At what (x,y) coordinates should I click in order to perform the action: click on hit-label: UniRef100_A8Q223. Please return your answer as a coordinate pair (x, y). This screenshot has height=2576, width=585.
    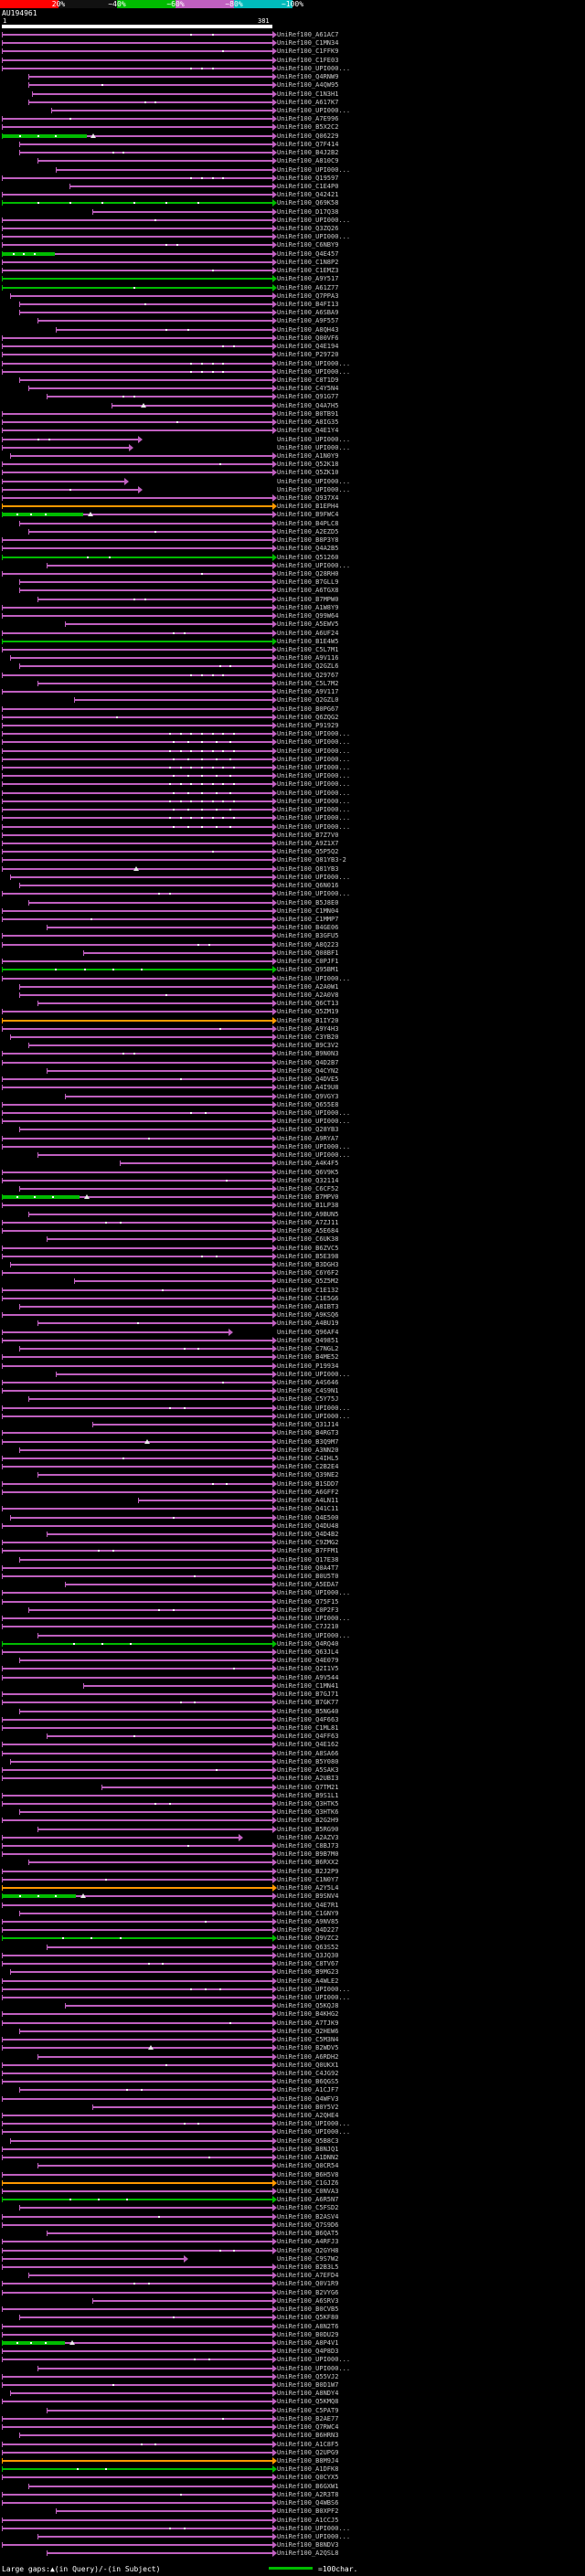
    Looking at the image, I should click on (308, 944).